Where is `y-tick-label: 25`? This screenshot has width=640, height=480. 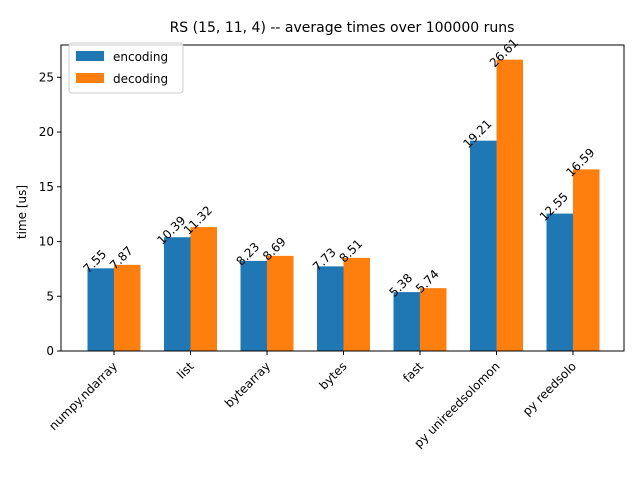
y-tick-label: 25 is located at coordinates (46, 77).